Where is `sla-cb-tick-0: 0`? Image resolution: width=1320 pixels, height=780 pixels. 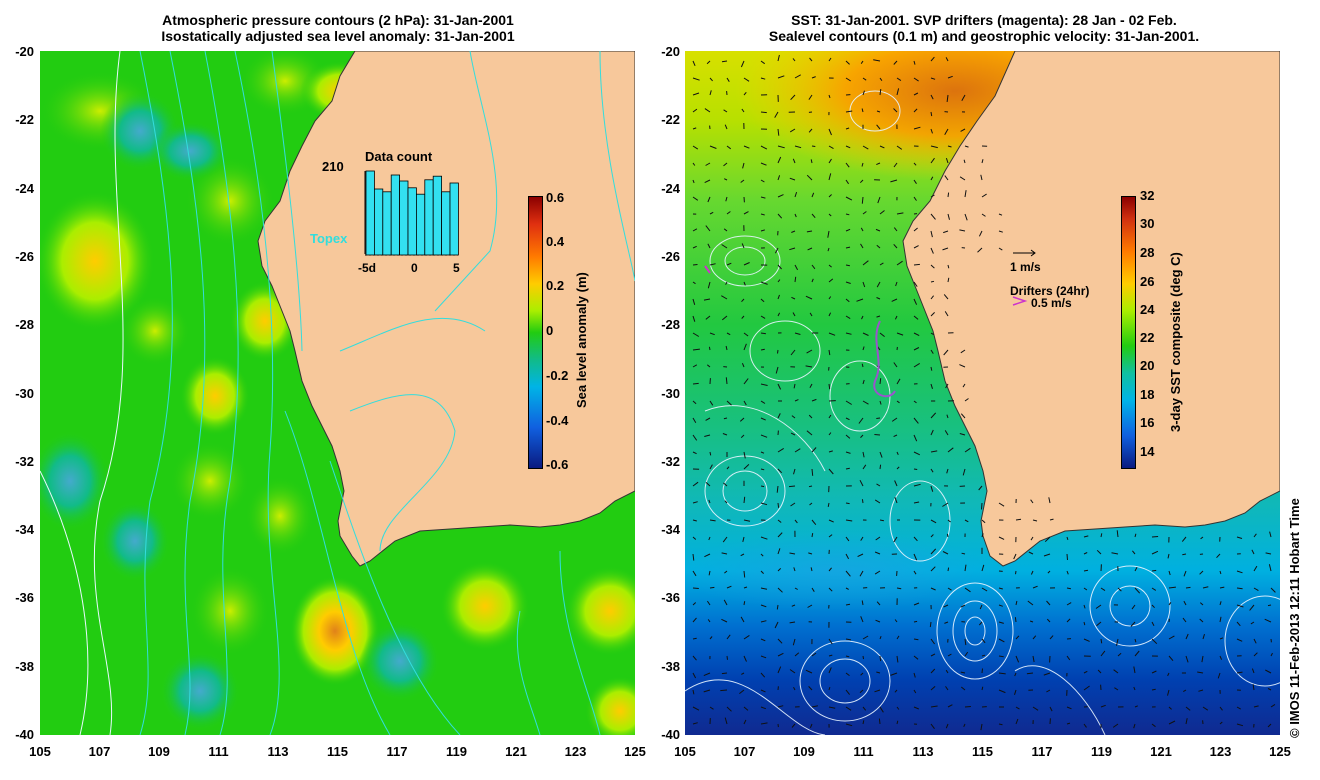
sla-cb-tick-0: 0 is located at coordinates (550, 330).